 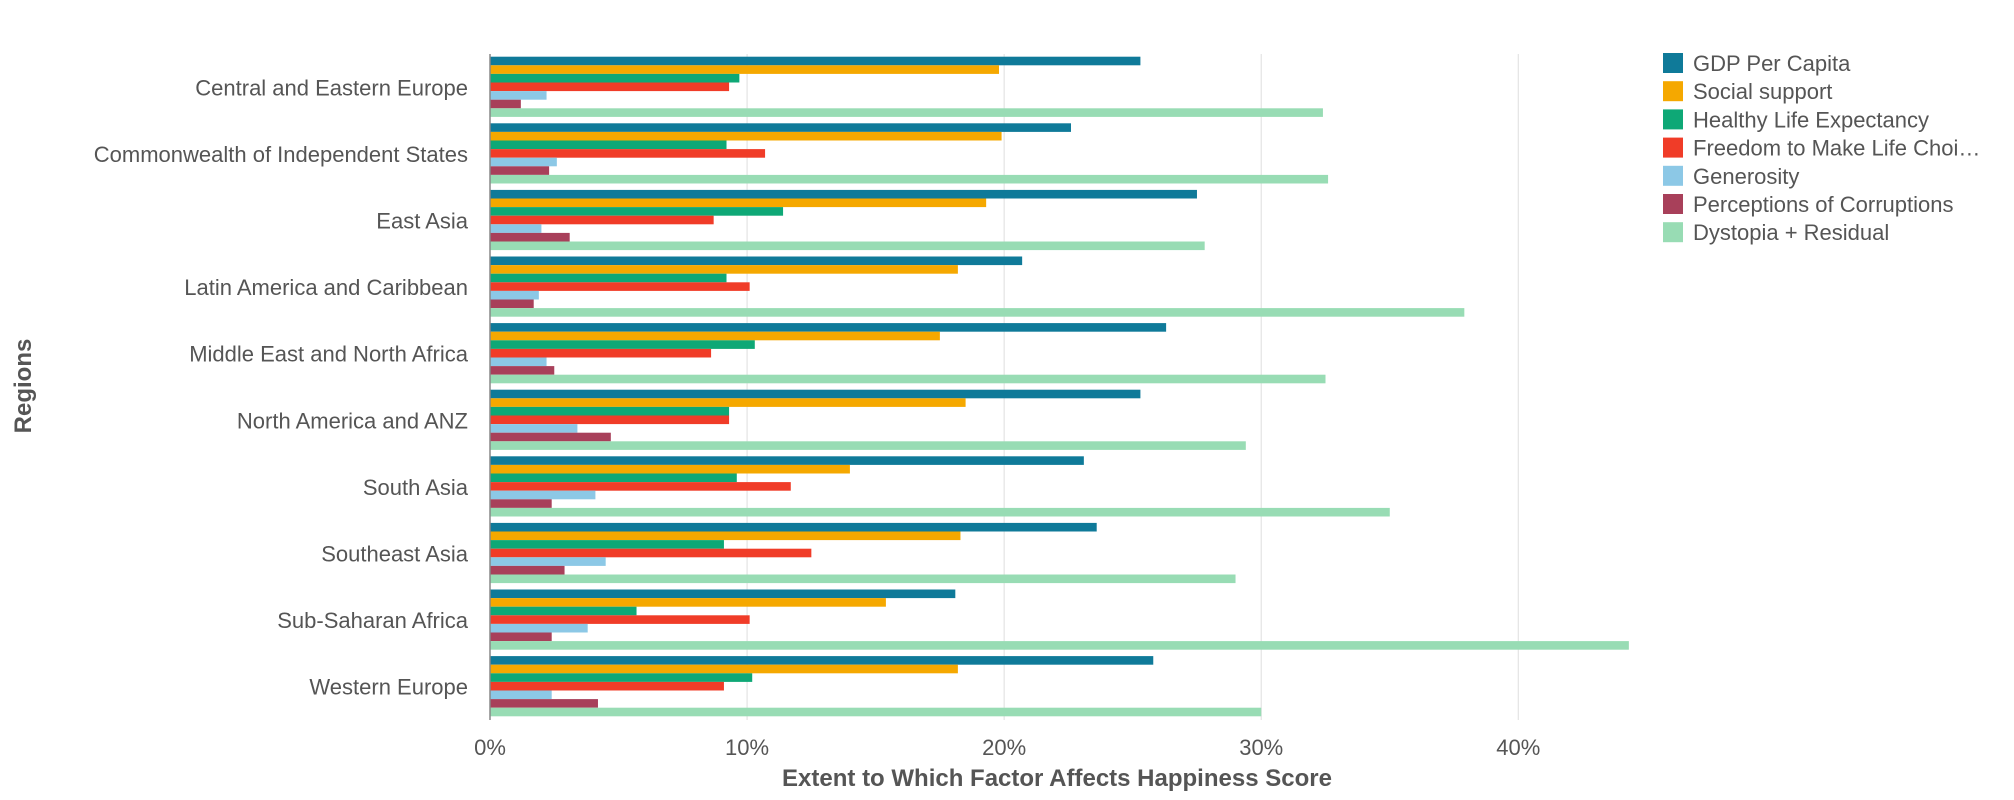 What do you see at coordinates (281, 154) in the screenshot?
I see `category-label-1: Commonwealth of Independent States` at bounding box center [281, 154].